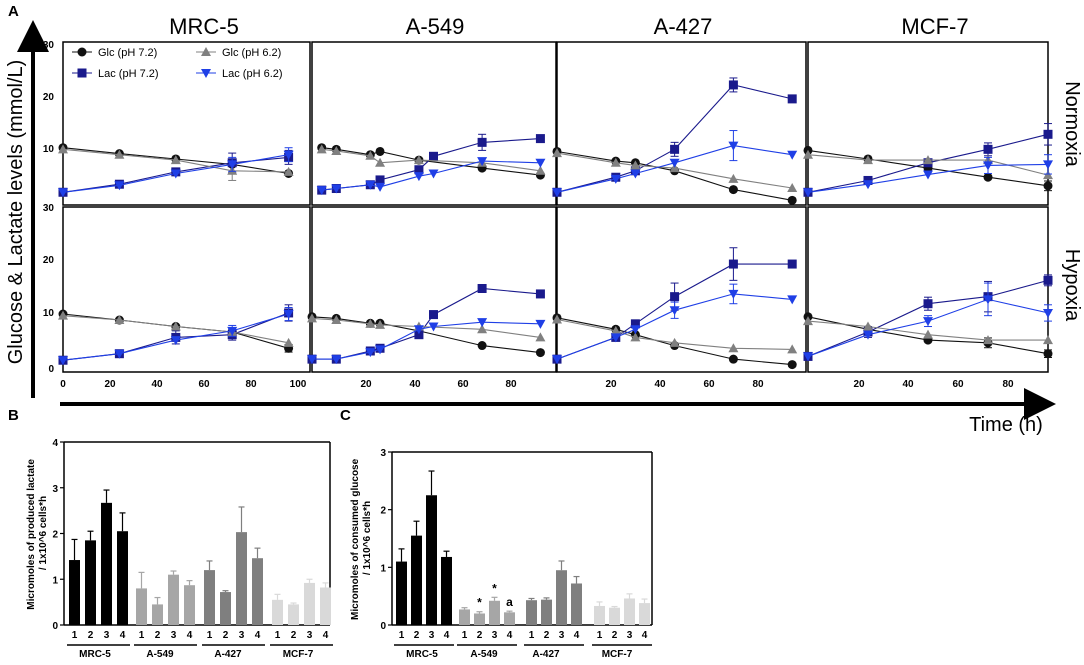  What do you see at coordinates (383, 453) in the screenshot?
I see `c-ytick-label-3: 3` at bounding box center [383, 453].